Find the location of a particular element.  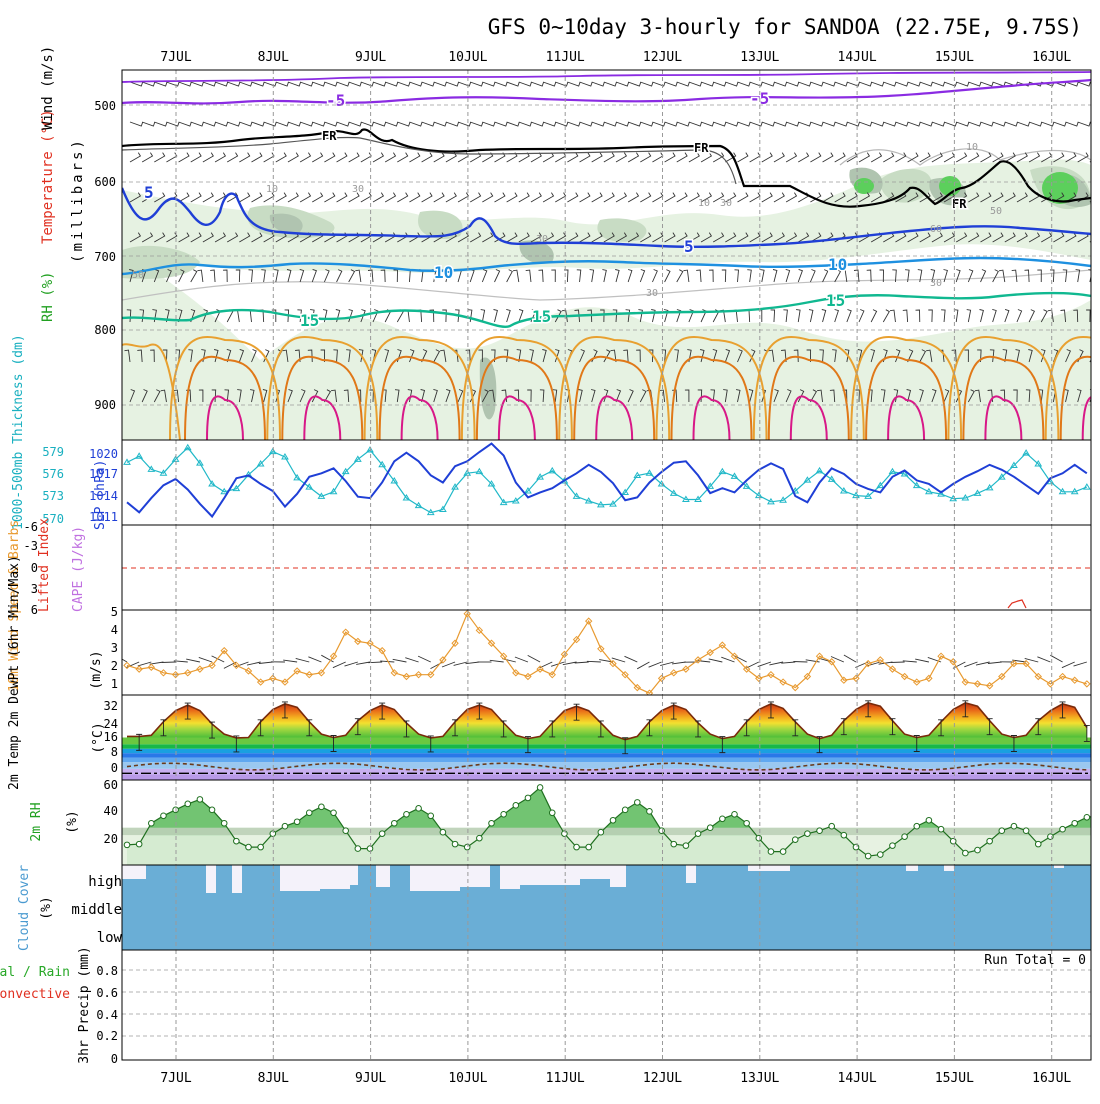

temp-tick-label: 0 is located at coordinates (114, 768).